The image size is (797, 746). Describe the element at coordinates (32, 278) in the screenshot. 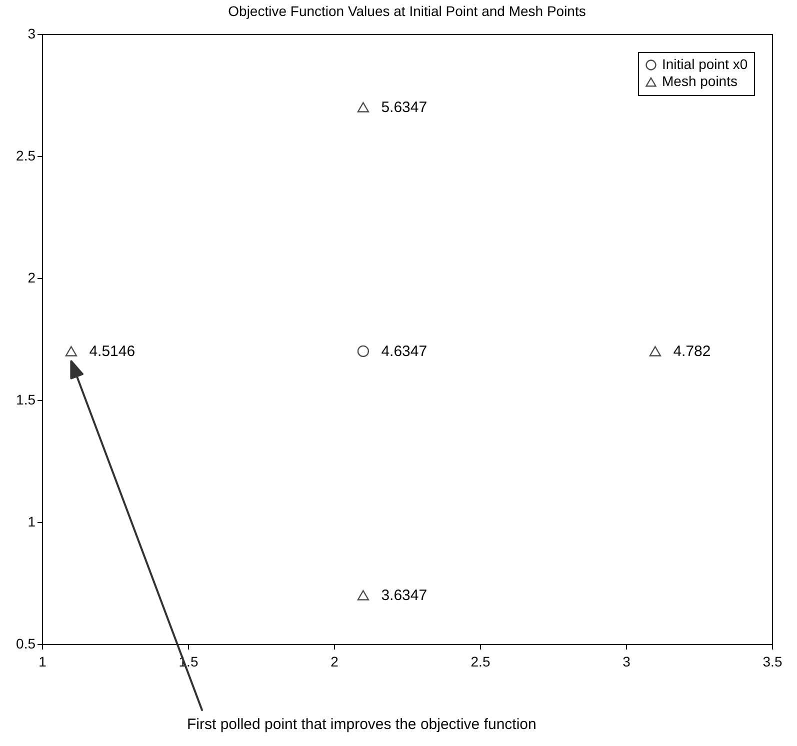

I see `y-tick-label: 2` at that location.